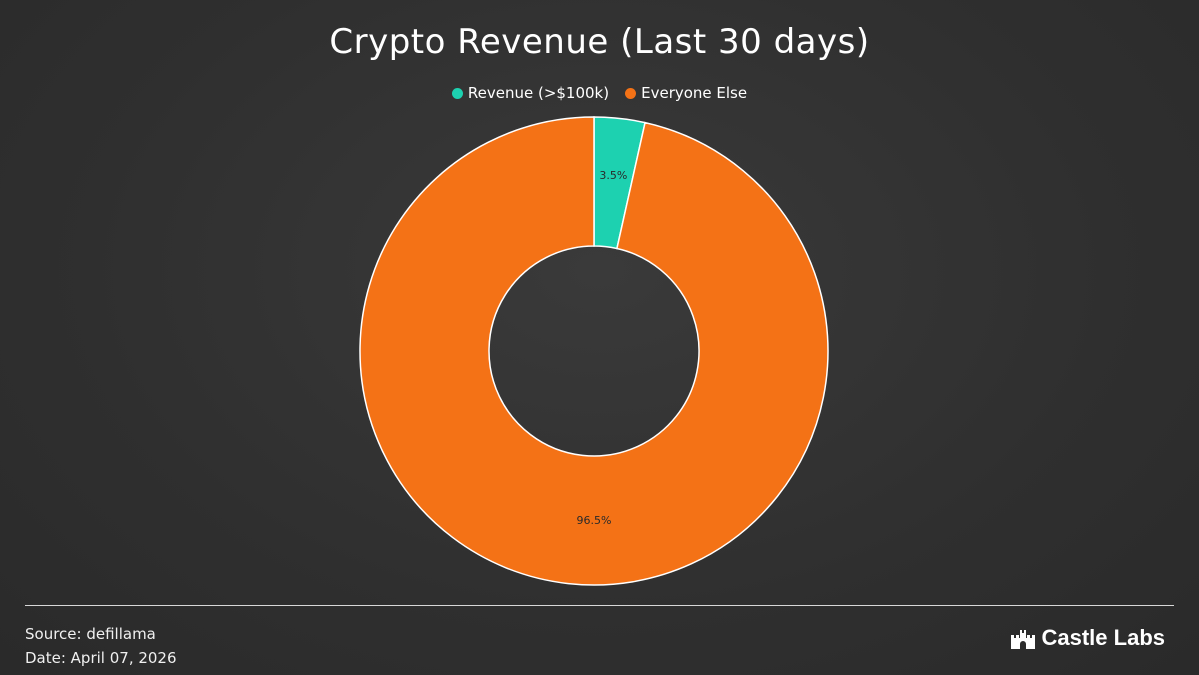  Describe the element at coordinates (1022, 639) in the screenshot. I see `castle-icon` at that location.